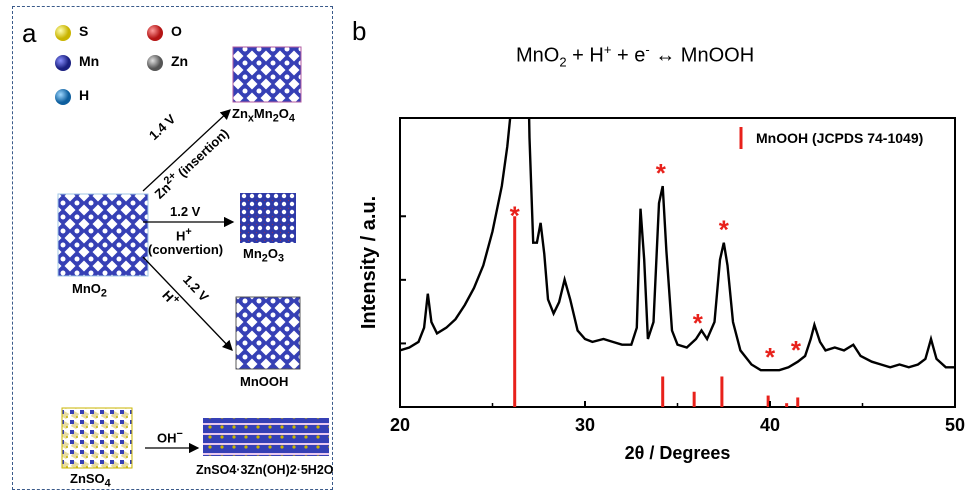 The width and height of the screenshot is (969, 496). Describe the element at coordinates (187, 303) in the screenshot. I see `mnooh-arrow` at that location.